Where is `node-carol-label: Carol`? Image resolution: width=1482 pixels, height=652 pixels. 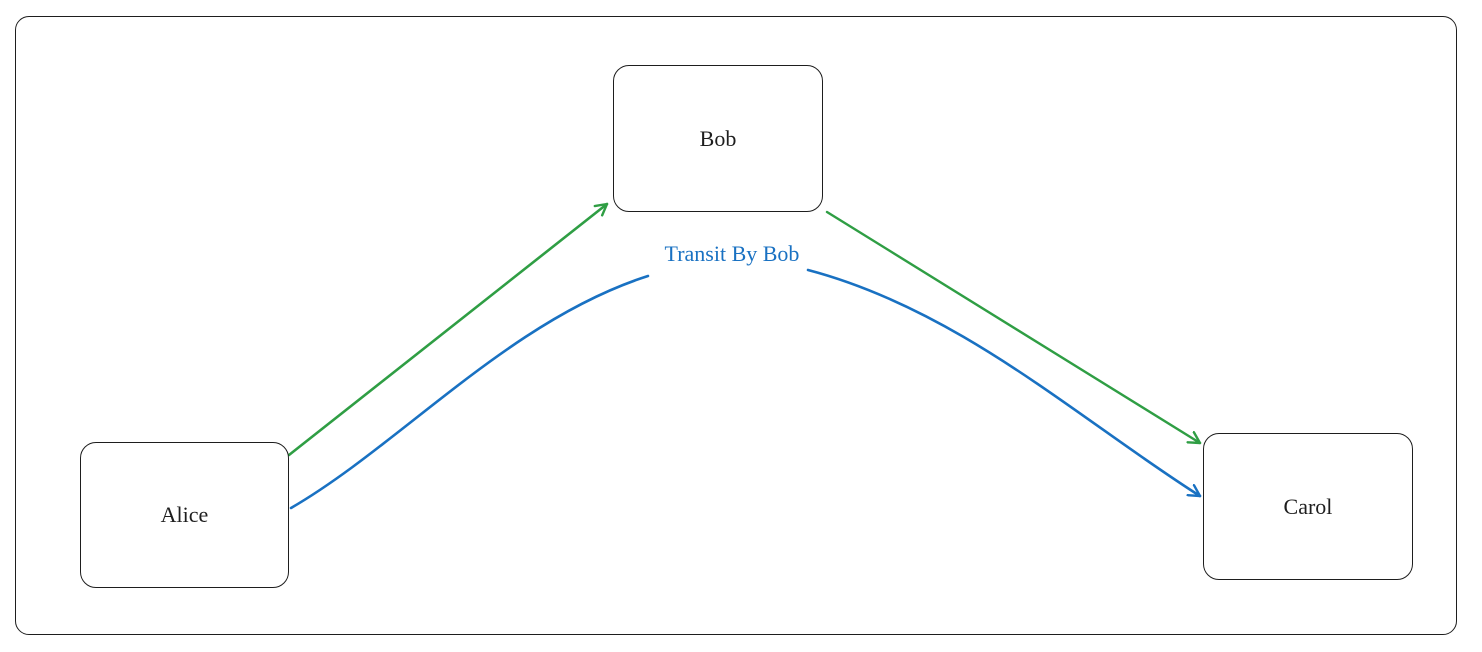 node-carol-label: Carol is located at coordinates (1308, 506).